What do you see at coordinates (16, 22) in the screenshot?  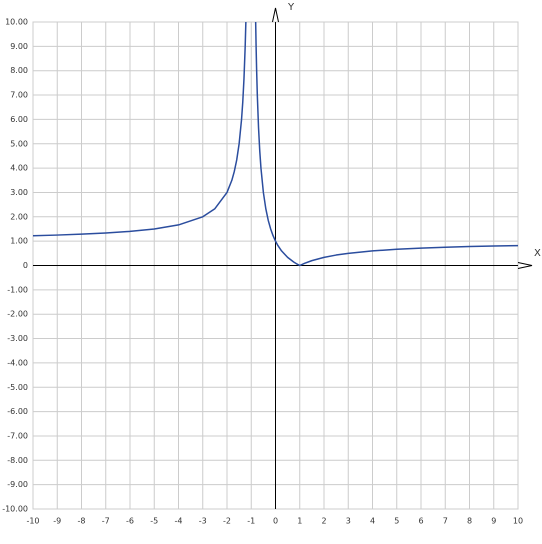 I see `y-tick-label: 10.00` at bounding box center [16, 22].